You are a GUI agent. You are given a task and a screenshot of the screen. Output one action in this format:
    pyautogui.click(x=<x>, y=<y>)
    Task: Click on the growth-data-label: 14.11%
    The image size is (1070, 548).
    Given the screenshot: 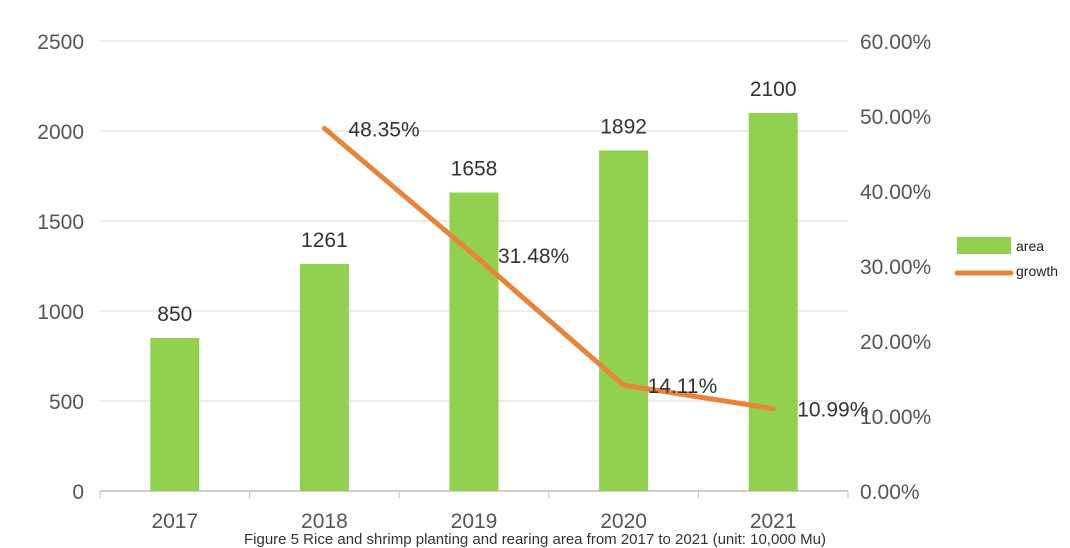 What is the action you would take?
    pyautogui.click(x=683, y=386)
    